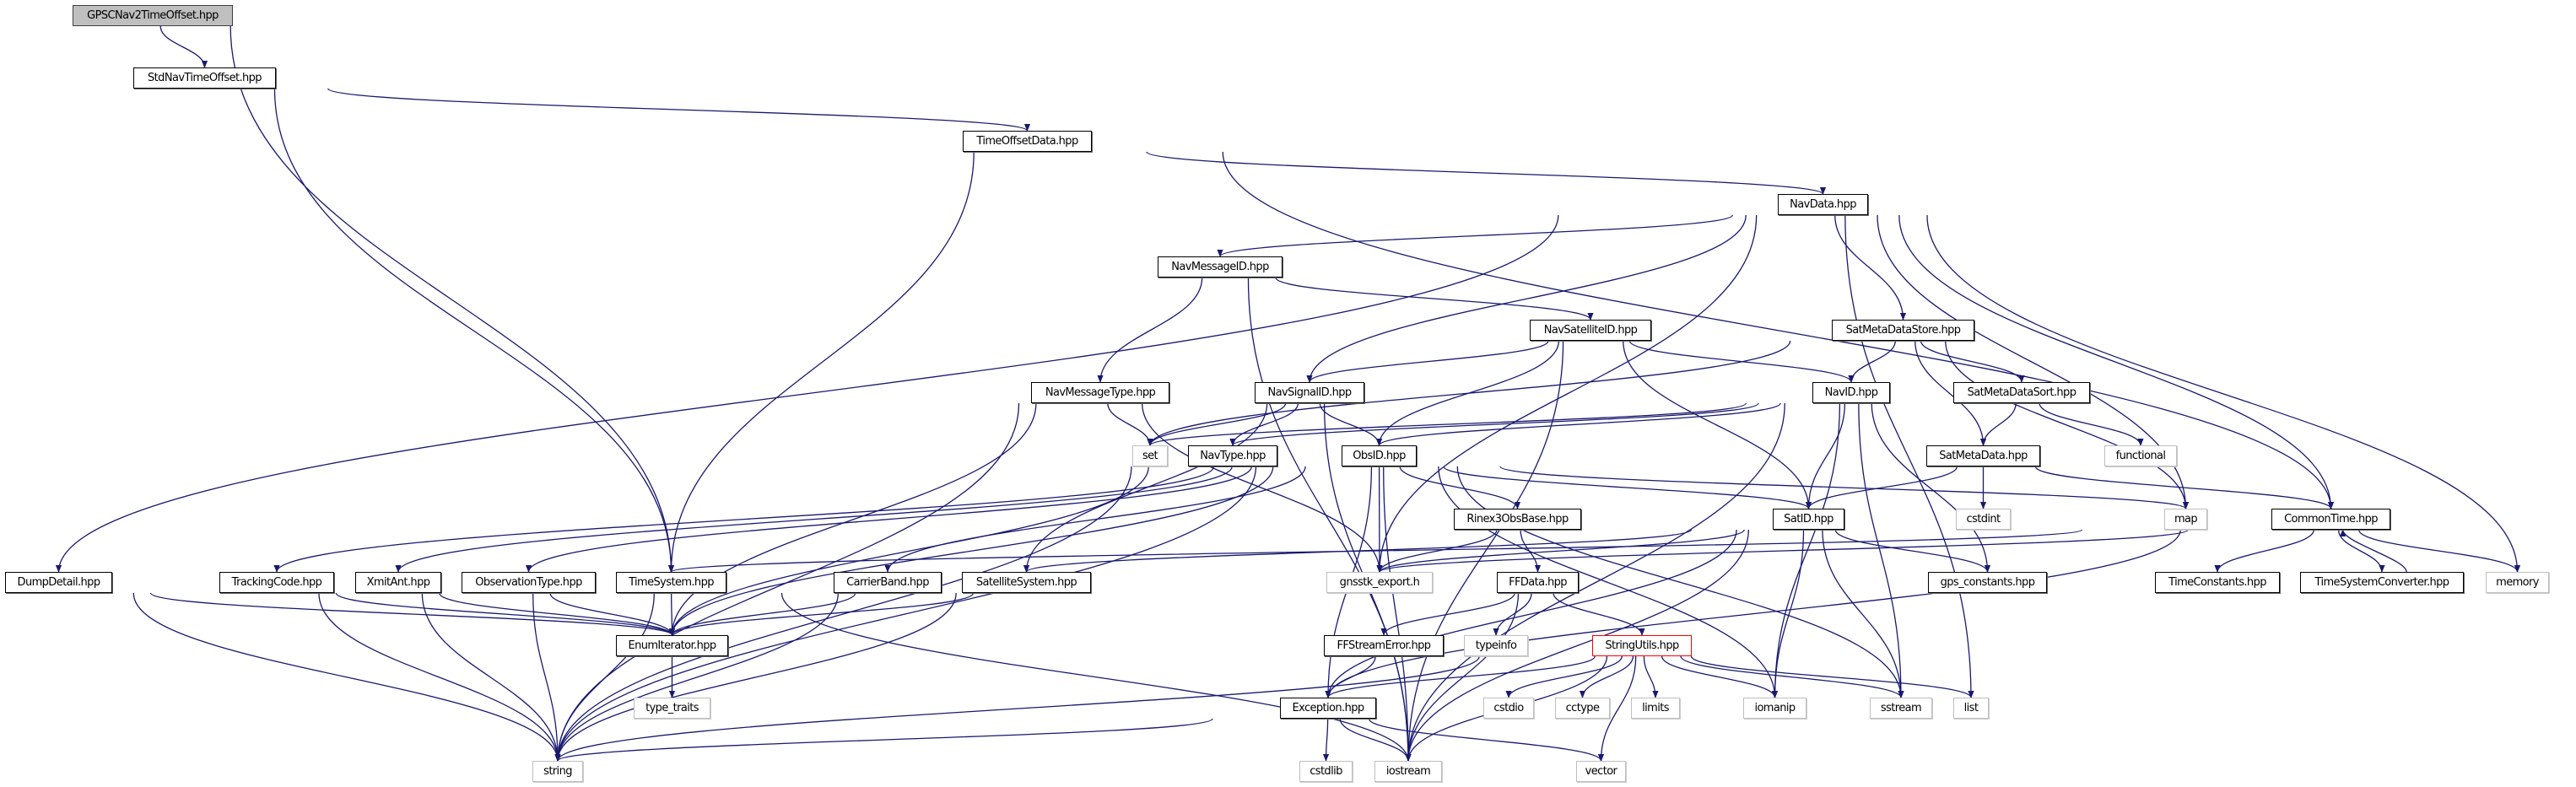  What do you see at coordinates (678, 110) in the screenshot?
I see `edge-stdnavtimeoffset-to-timeoffsetdata` at bounding box center [678, 110].